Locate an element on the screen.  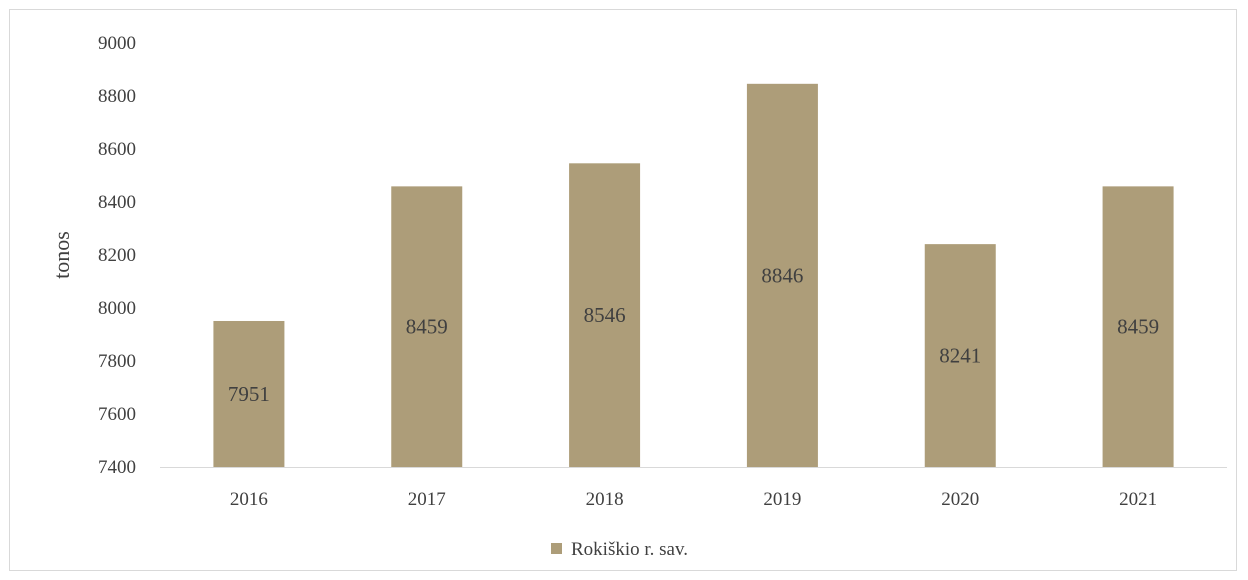
y-tick-label: 8600 is located at coordinates (117, 149).